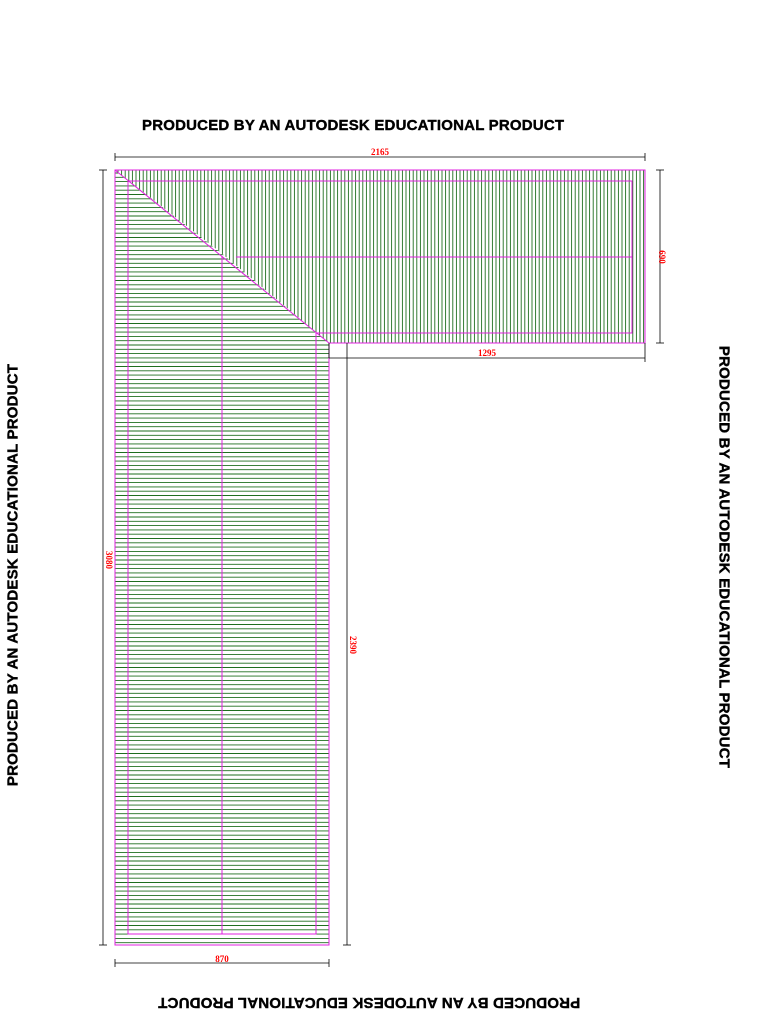  What do you see at coordinates (662, 257) in the screenshot?
I see `dim-label-top-depth: 690` at bounding box center [662, 257].